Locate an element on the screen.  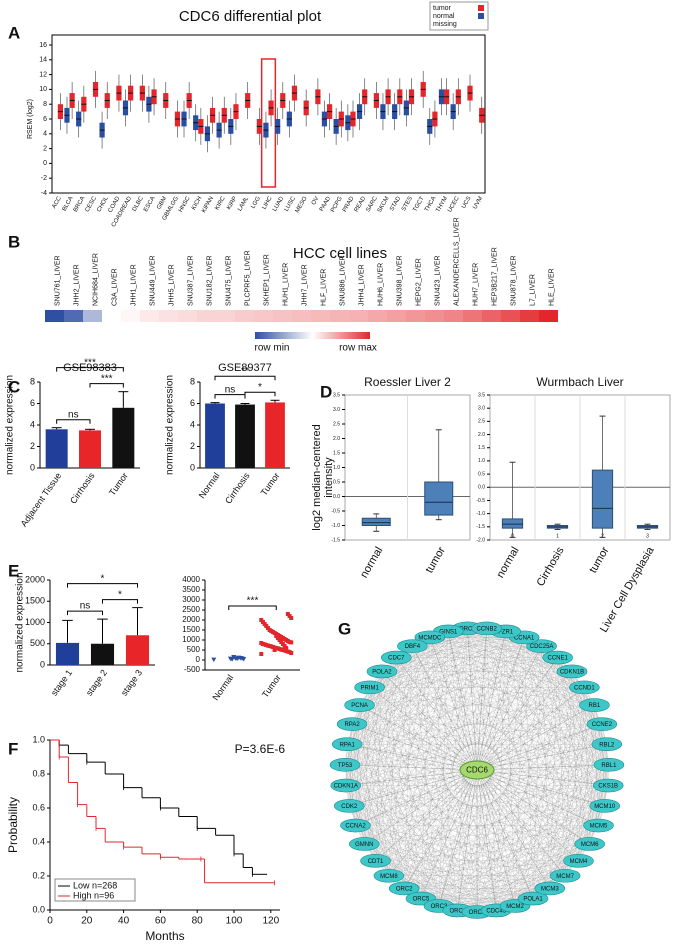
node-label: ORC1 is located at coordinates (477, 913).